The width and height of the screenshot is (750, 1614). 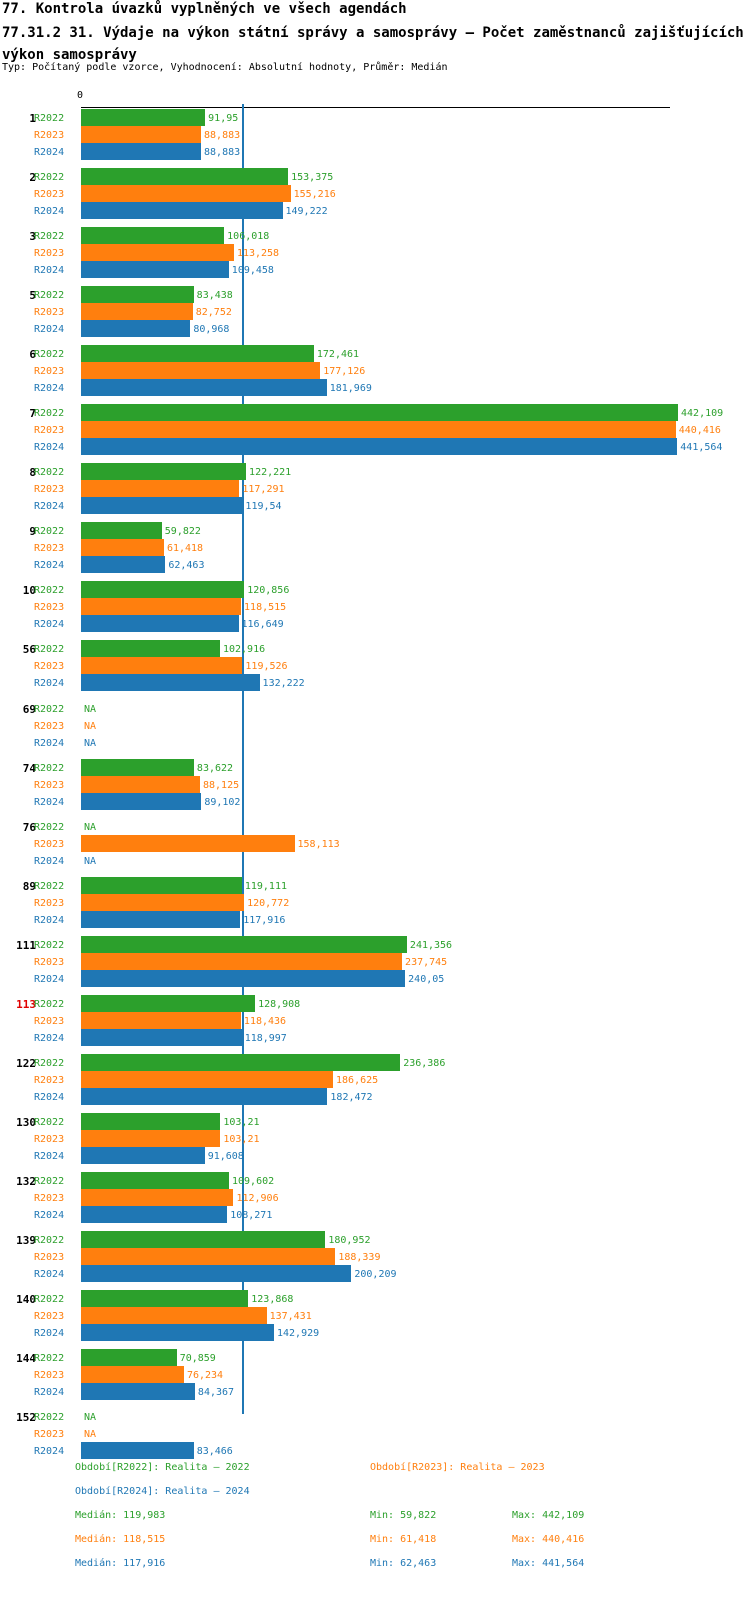 I want to click on group-label: 9, so click(x=32, y=532).